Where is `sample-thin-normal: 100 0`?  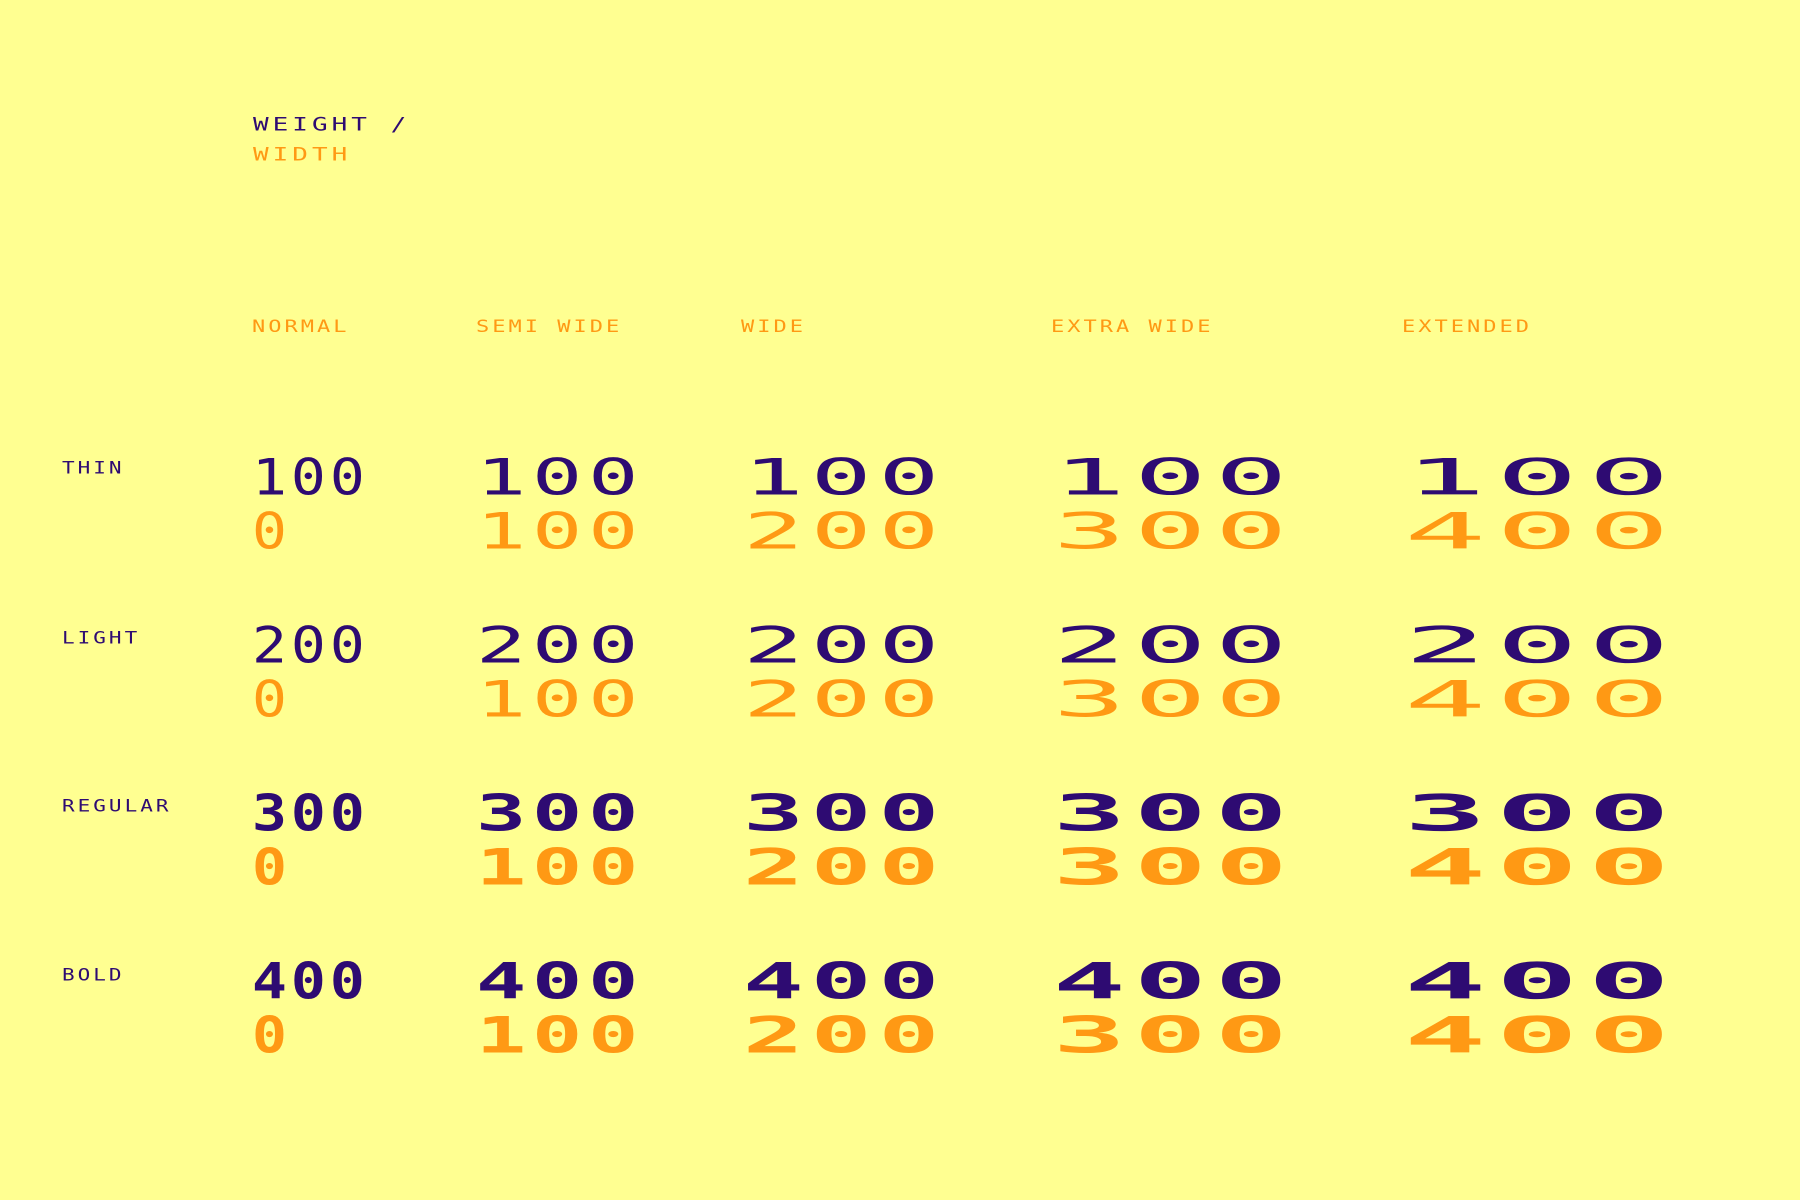
sample-thin-normal: 100 0 is located at coordinates (310, 504).